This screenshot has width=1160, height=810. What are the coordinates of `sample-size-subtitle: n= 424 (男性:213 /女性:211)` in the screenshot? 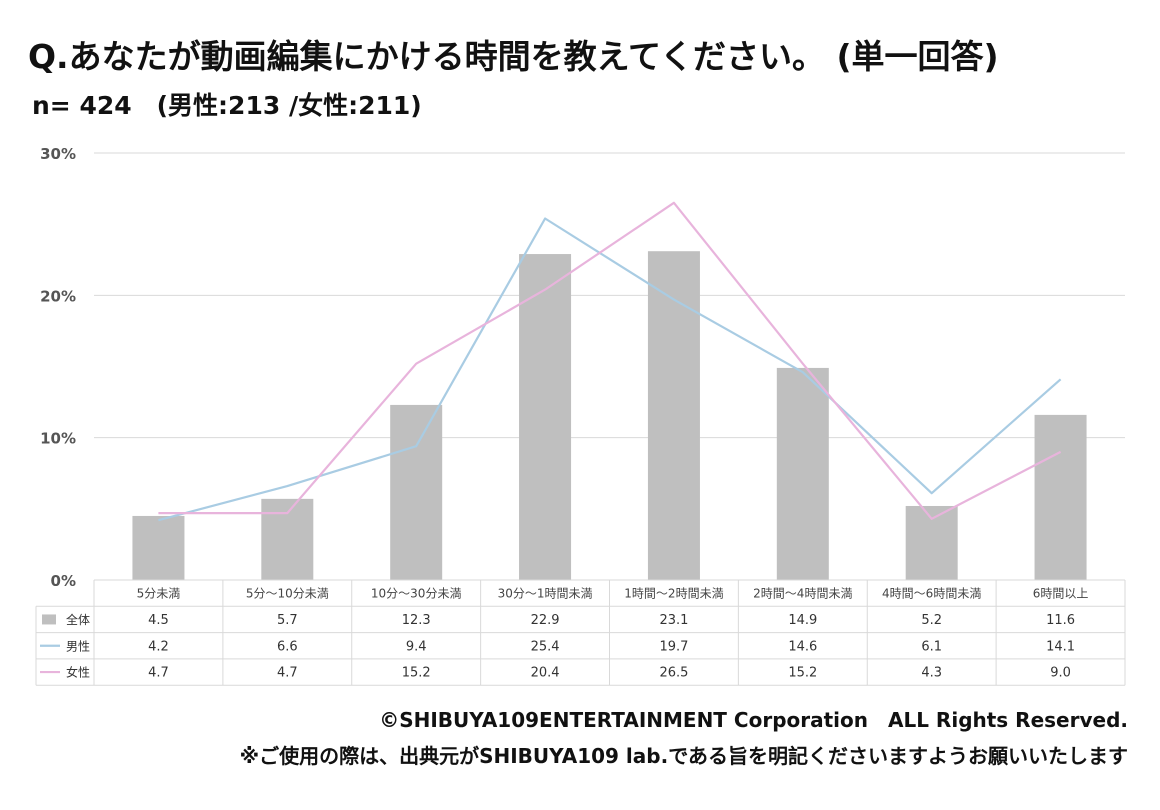 It's located at (227, 105).